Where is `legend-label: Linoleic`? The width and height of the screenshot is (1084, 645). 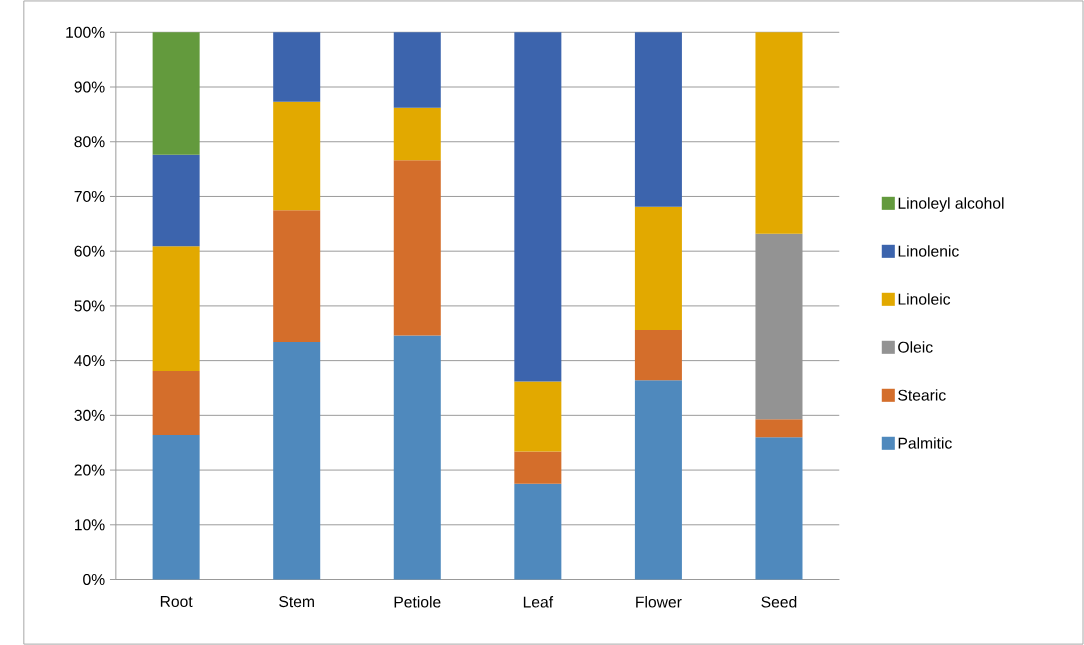 legend-label: Linoleic is located at coordinates (924, 299).